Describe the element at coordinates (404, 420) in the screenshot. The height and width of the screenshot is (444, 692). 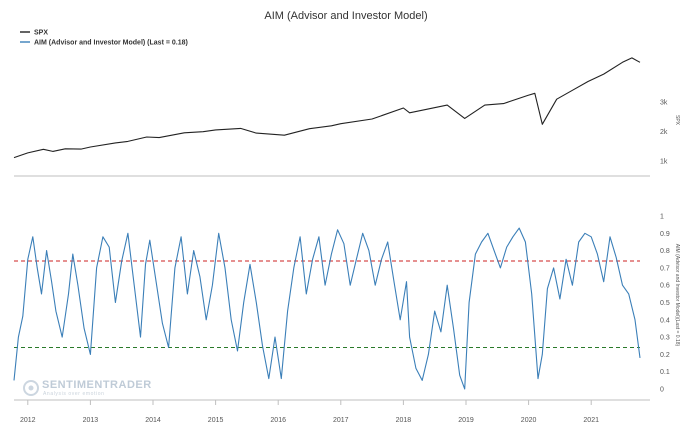
I see `x-tick-label: 2018` at that location.